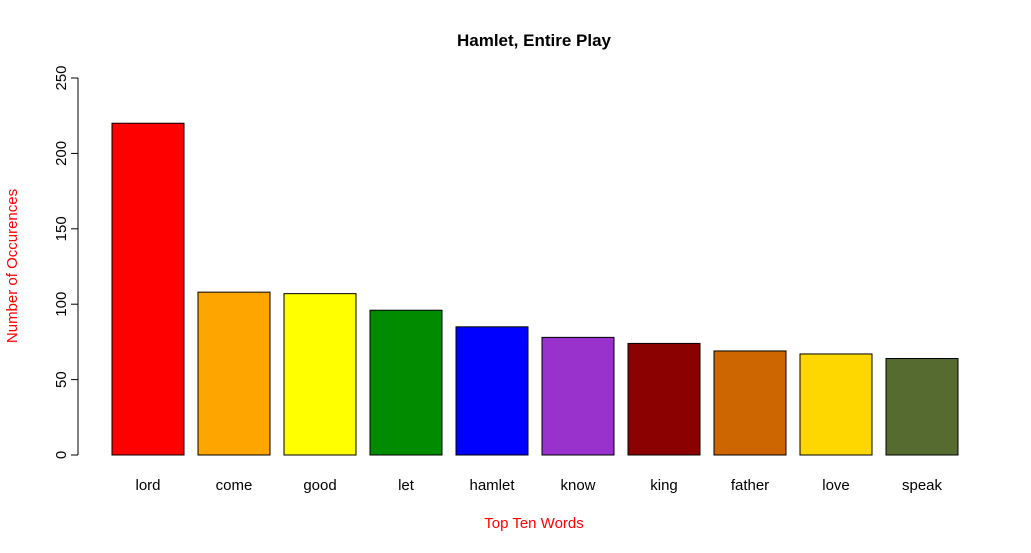 The image size is (1031, 553). What do you see at coordinates (61, 228) in the screenshot?
I see `y-tick-label: 150` at bounding box center [61, 228].